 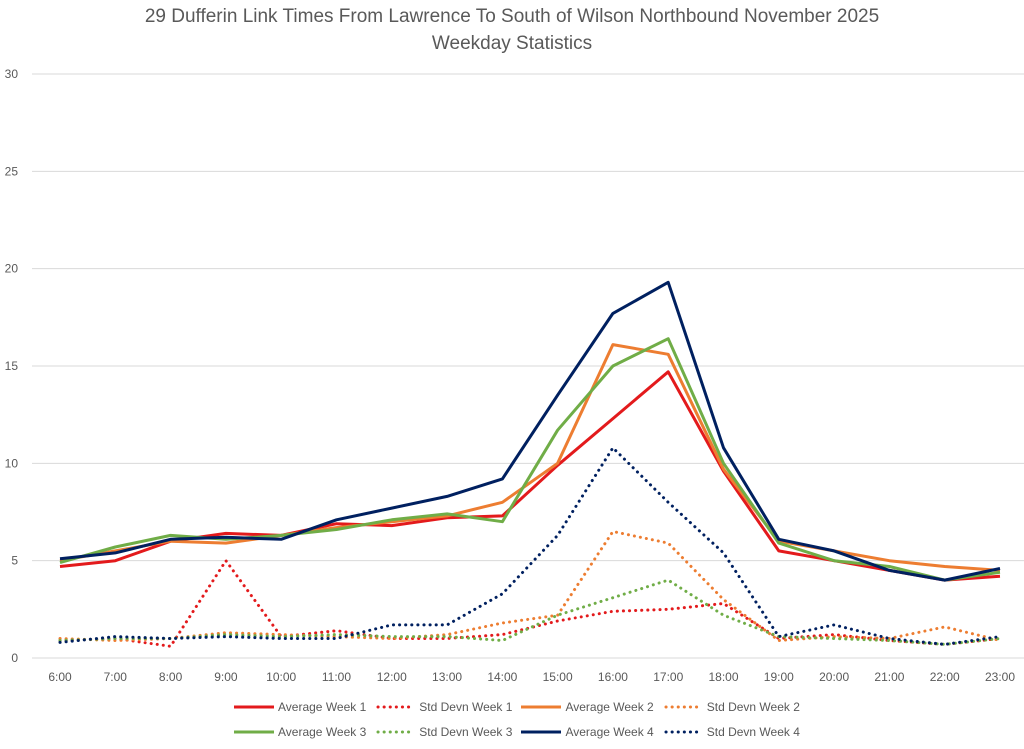 What do you see at coordinates (889, 677) in the screenshot?
I see `x-tick-label: 21:00` at bounding box center [889, 677].